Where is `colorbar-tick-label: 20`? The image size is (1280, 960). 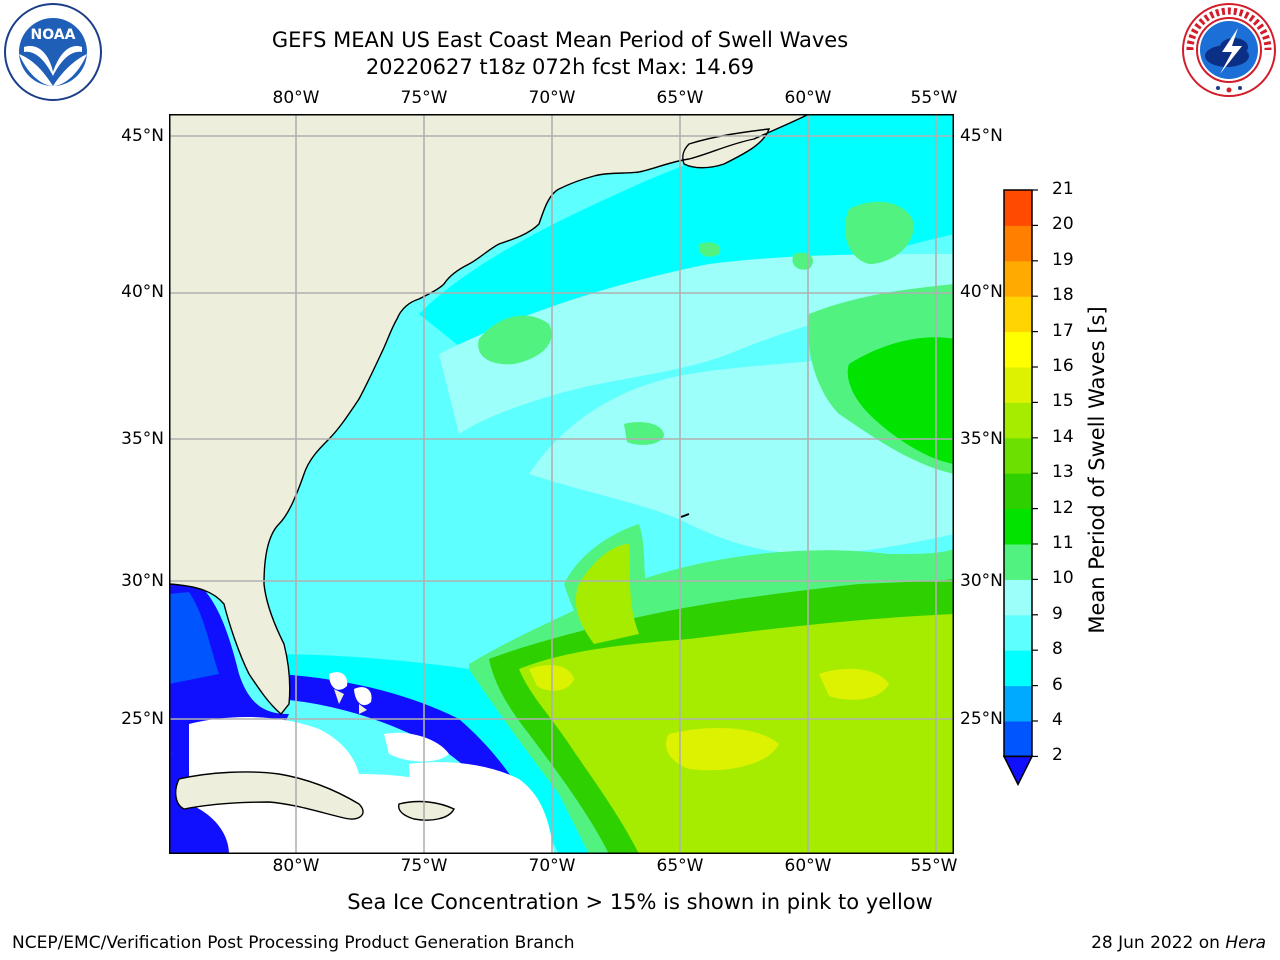 colorbar-tick-label: 20 is located at coordinates (1063, 224).